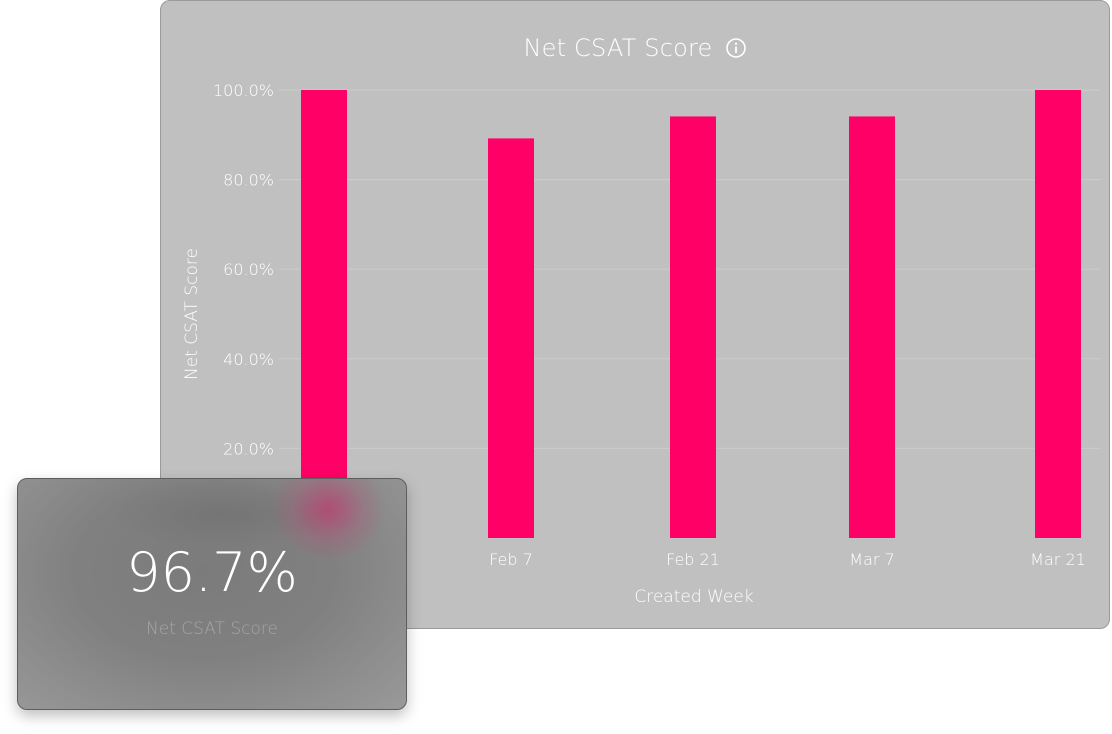 This screenshot has height=734, width=1112. I want to click on x-tick-label: Mar 7, so click(871, 559).